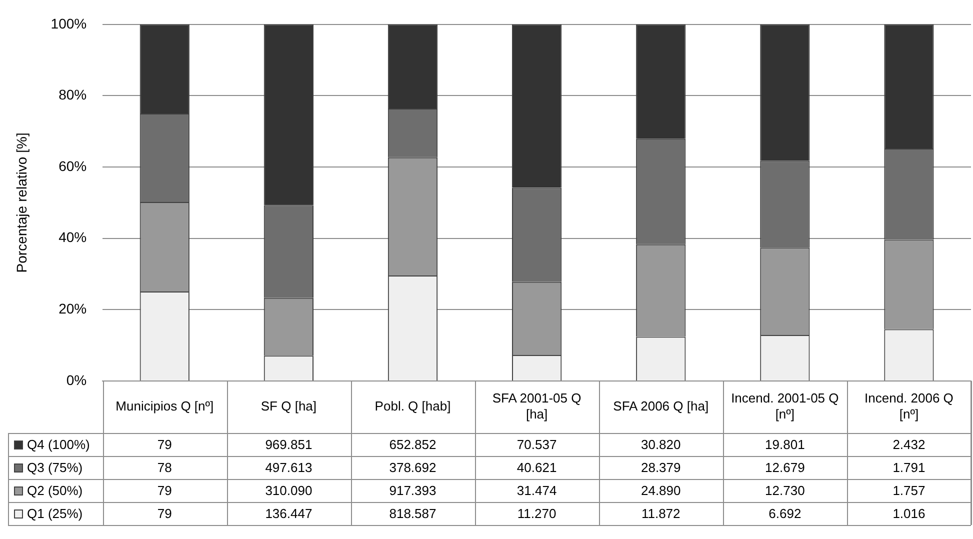 This screenshot has height=539, width=973. Describe the element at coordinates (661, 406) in the screenshot. I see `x-tick-label: SFA 2006 Q [ha]` at that location.